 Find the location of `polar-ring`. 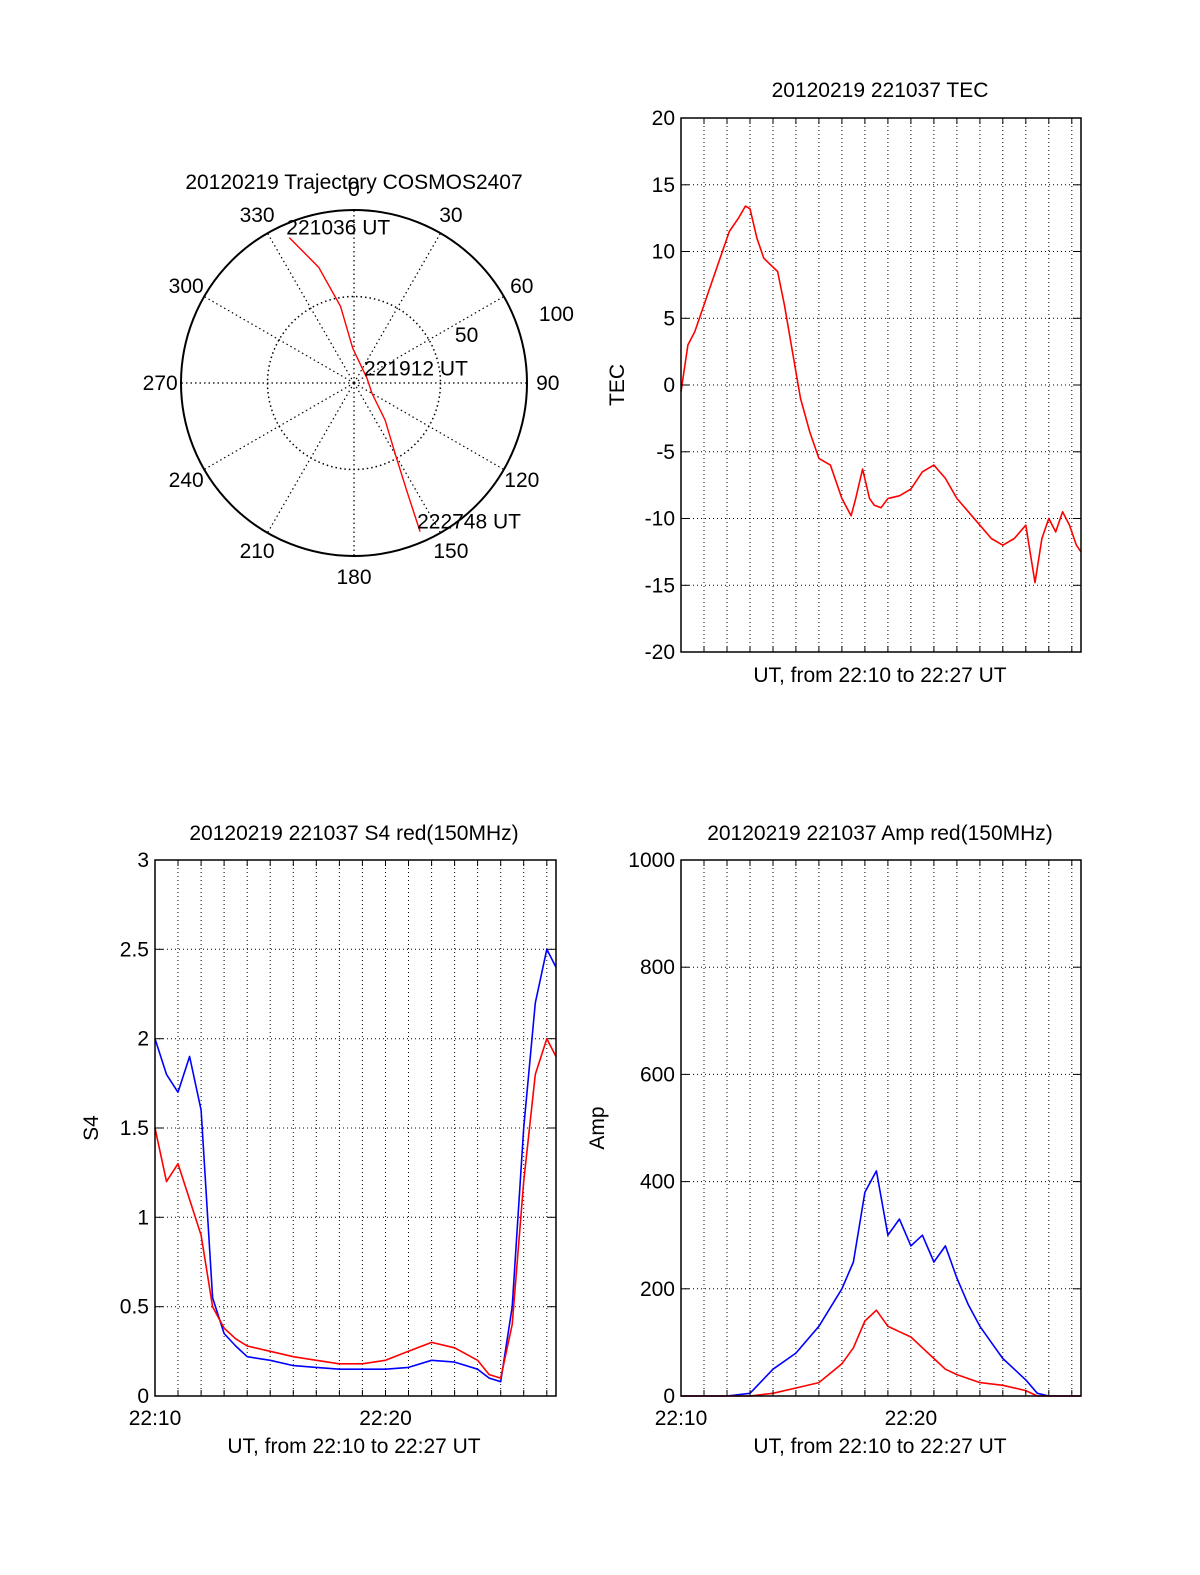

polar-ring is located at coordinates (354, 383).